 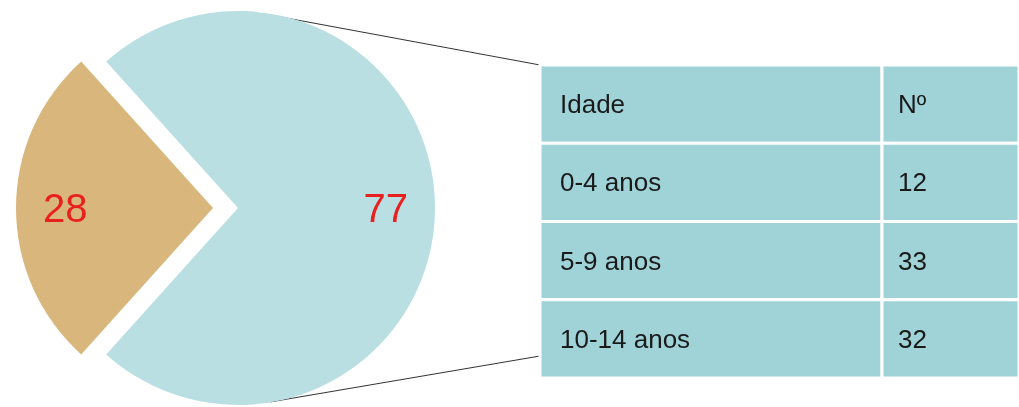 What do you see at coordinates (611, 182) in the screenshot?
I see `category-label: 0-4 anos` at bounding box center [611, 182].